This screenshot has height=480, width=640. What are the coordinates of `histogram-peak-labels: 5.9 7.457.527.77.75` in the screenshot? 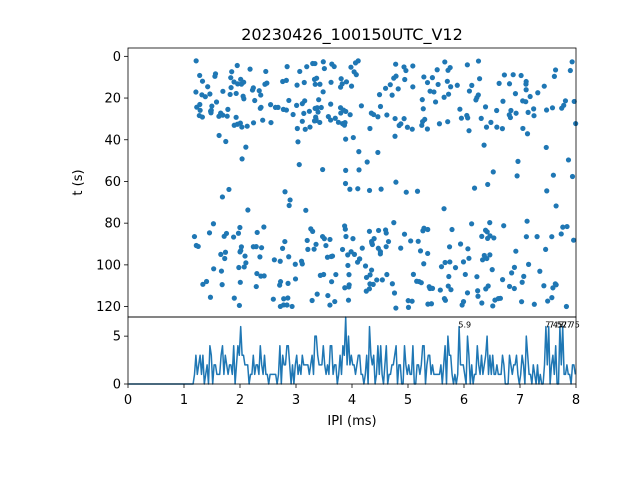 It's located at (518, 325).